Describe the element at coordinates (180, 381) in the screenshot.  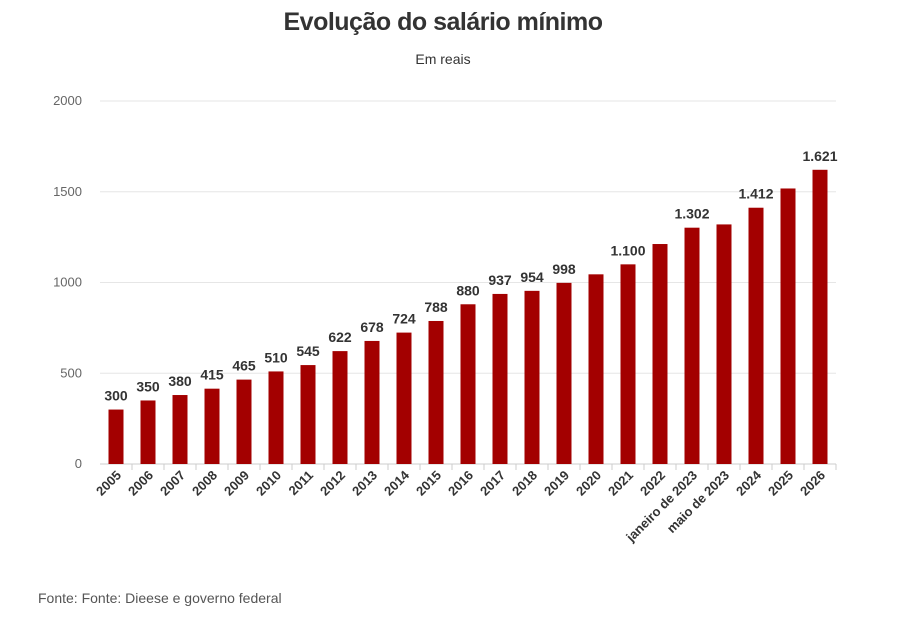
I see `data-label: 380` at that location.